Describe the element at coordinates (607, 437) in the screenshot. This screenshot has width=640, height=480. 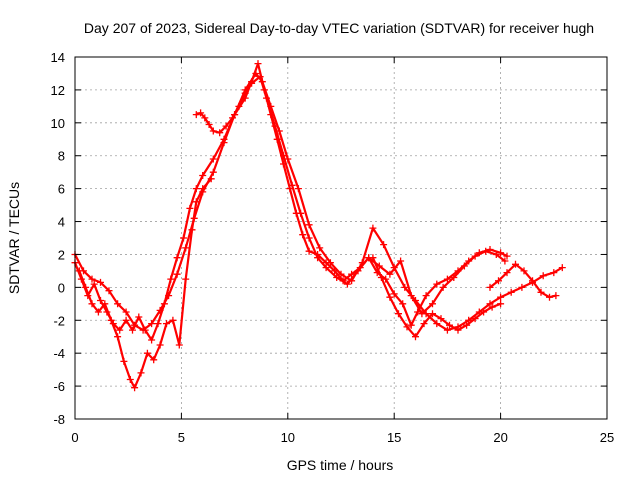
I see `x-tick-label: 25` at that location.